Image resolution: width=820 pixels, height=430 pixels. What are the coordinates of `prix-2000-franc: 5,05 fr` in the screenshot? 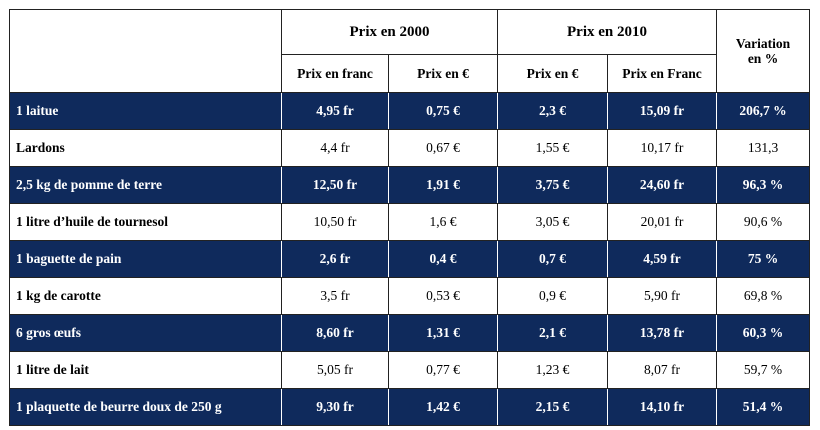 It's located at (335, 370).